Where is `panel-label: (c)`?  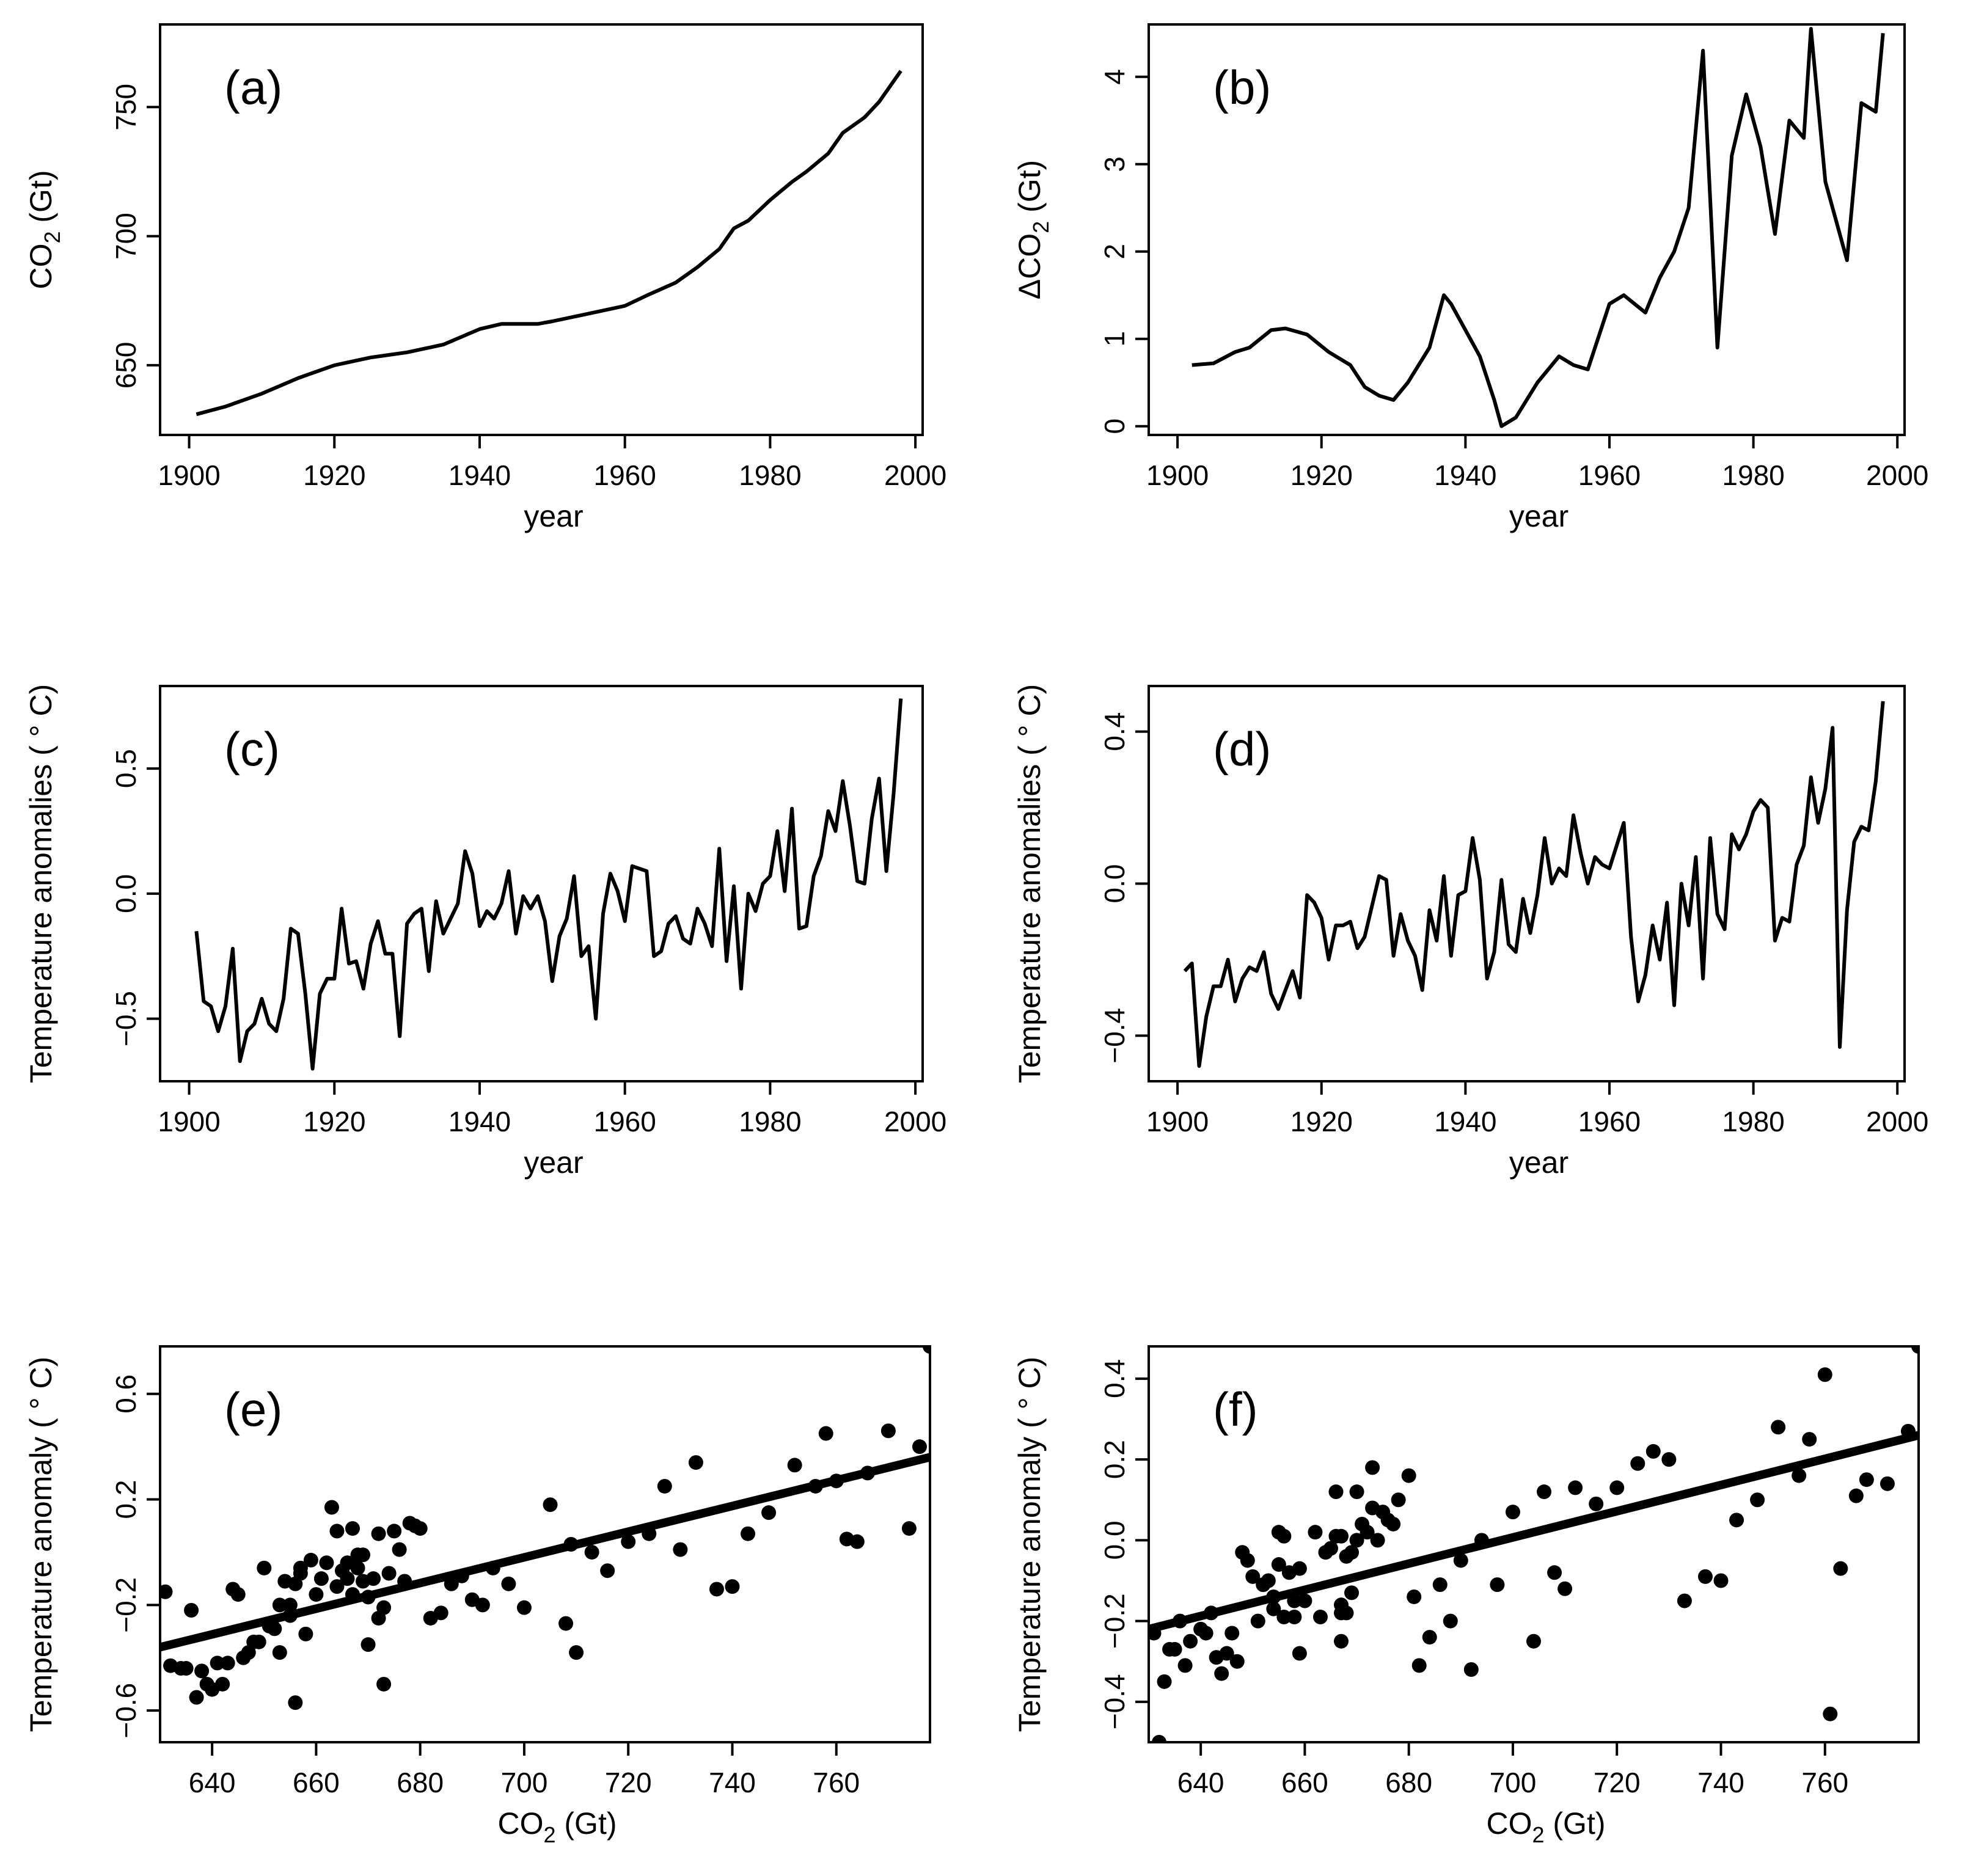 panel-label: (c) is located at coordinates (252, 749).